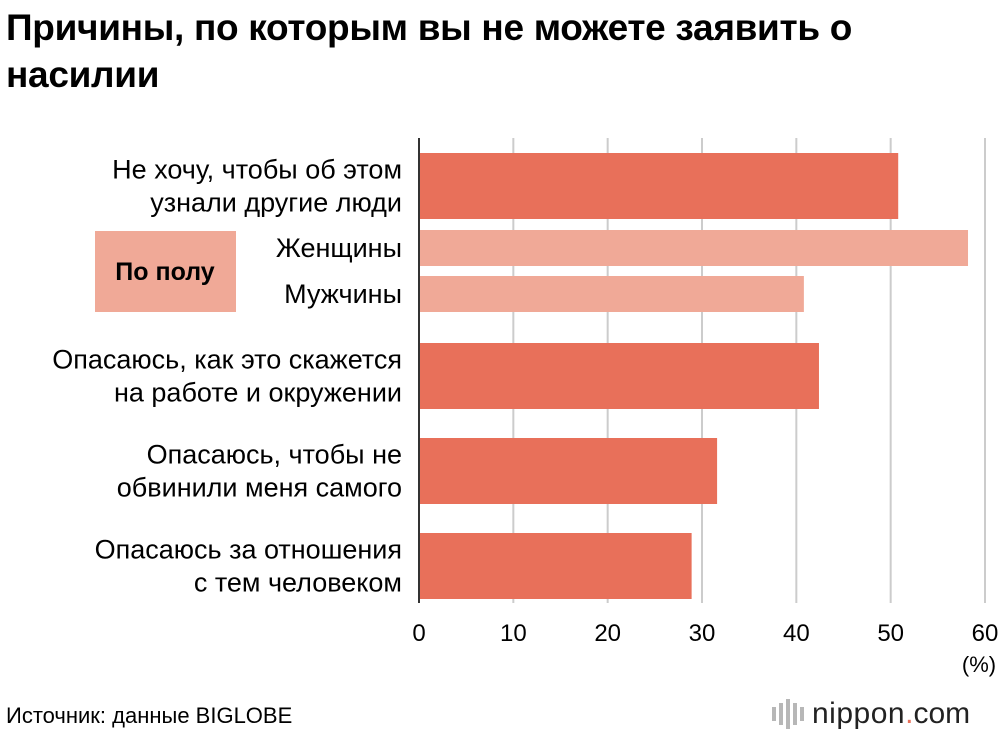 The image size is (1000, 736). I want to click on category-label: Не хочу, чтобы об этом, so click(257, 170).